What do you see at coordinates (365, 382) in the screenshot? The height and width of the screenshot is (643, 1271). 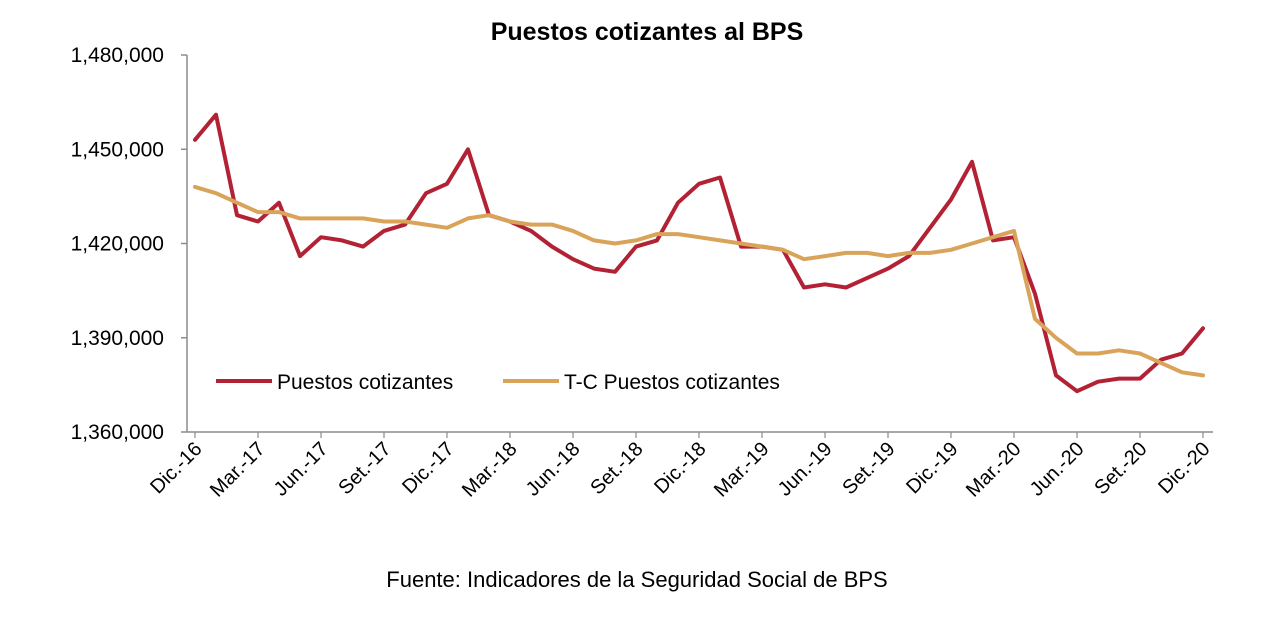 I see `legend-label-puestos-cotizantes: Puestos cotizantes` at bounding box center [365, 382].